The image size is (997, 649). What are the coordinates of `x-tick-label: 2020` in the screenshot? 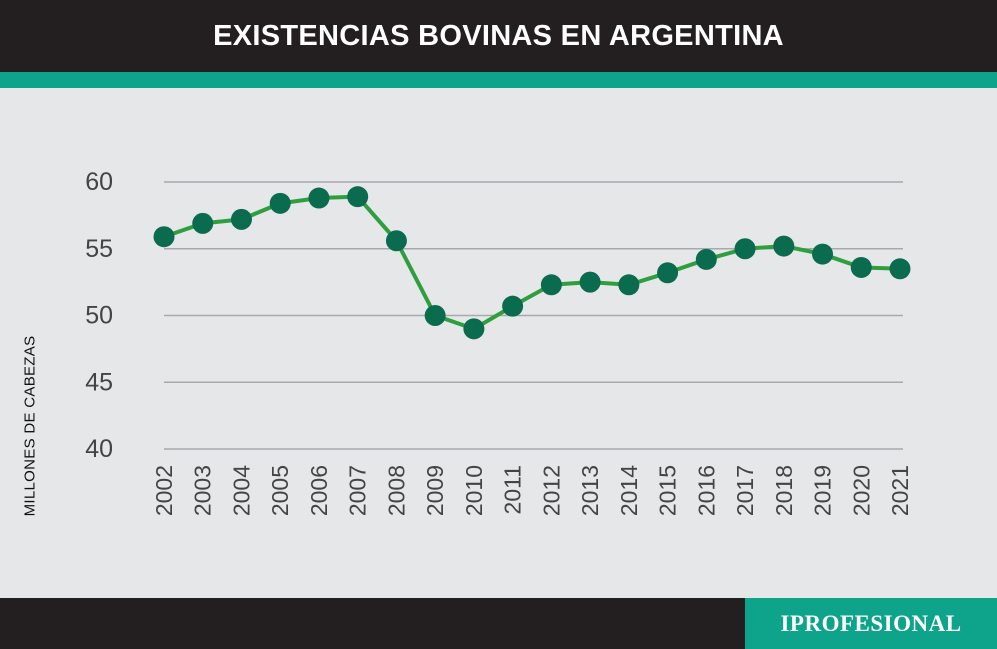 It's located at (861, 490).